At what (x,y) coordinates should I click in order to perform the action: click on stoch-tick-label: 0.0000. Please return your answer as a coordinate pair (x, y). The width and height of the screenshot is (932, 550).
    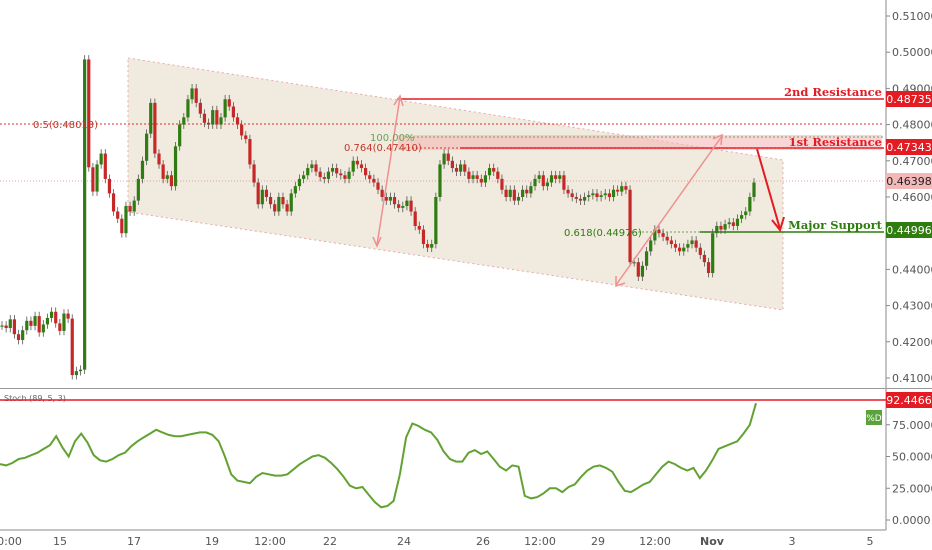
    Looking at the image, I should click on (911, 520).